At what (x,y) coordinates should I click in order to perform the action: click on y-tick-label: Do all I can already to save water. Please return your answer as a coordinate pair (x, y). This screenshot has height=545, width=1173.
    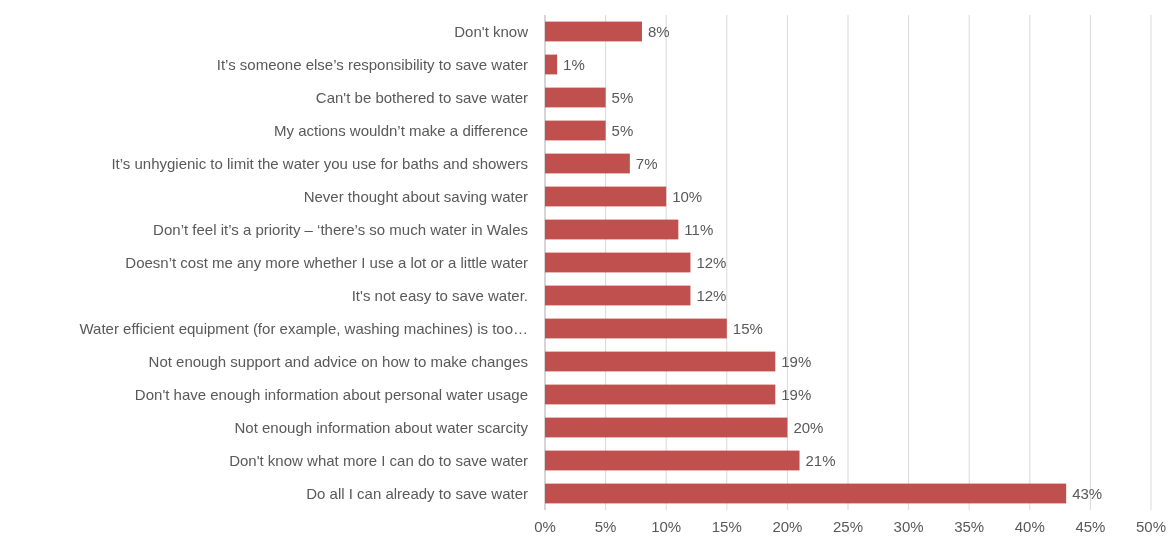
    Looking at the image, I should click on (417, 493).